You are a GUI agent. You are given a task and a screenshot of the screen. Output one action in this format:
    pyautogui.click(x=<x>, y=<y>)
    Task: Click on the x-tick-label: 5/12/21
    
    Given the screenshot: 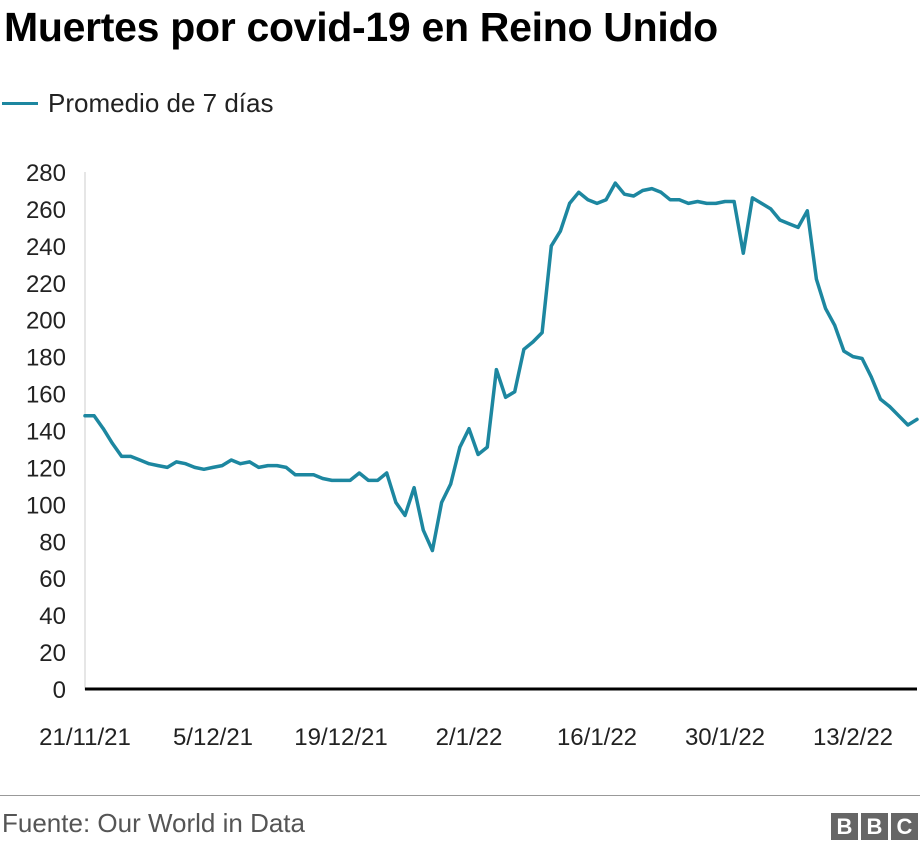 What is the action you would take?
    pyautogui.click(x=213, y=737)
    